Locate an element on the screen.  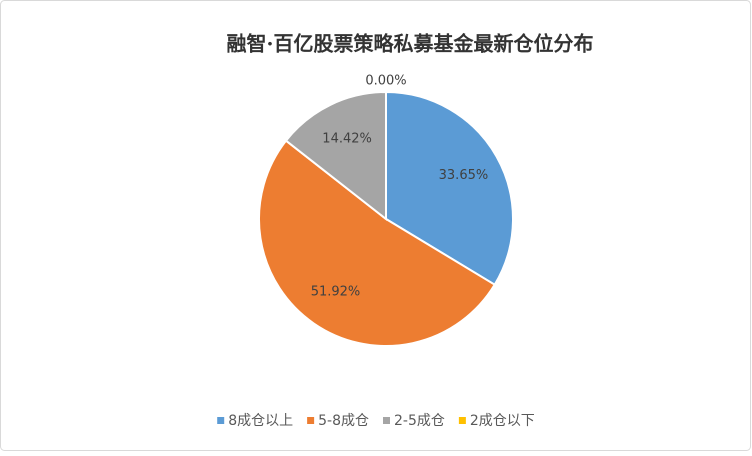
legend-label: 5-8成仓 is located at coordinates (343, 421).